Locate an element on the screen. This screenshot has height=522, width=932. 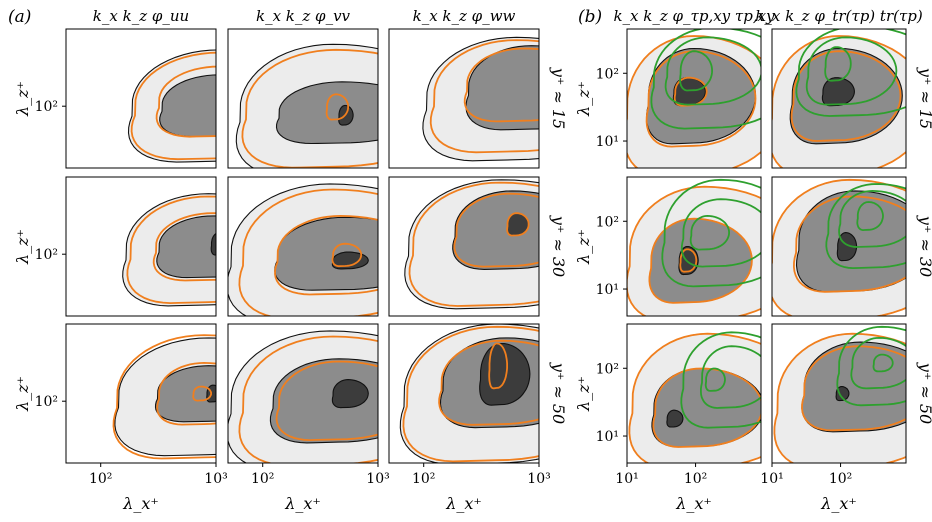
panel-b-r0-c0-frame is located at coordinates (694, 98).